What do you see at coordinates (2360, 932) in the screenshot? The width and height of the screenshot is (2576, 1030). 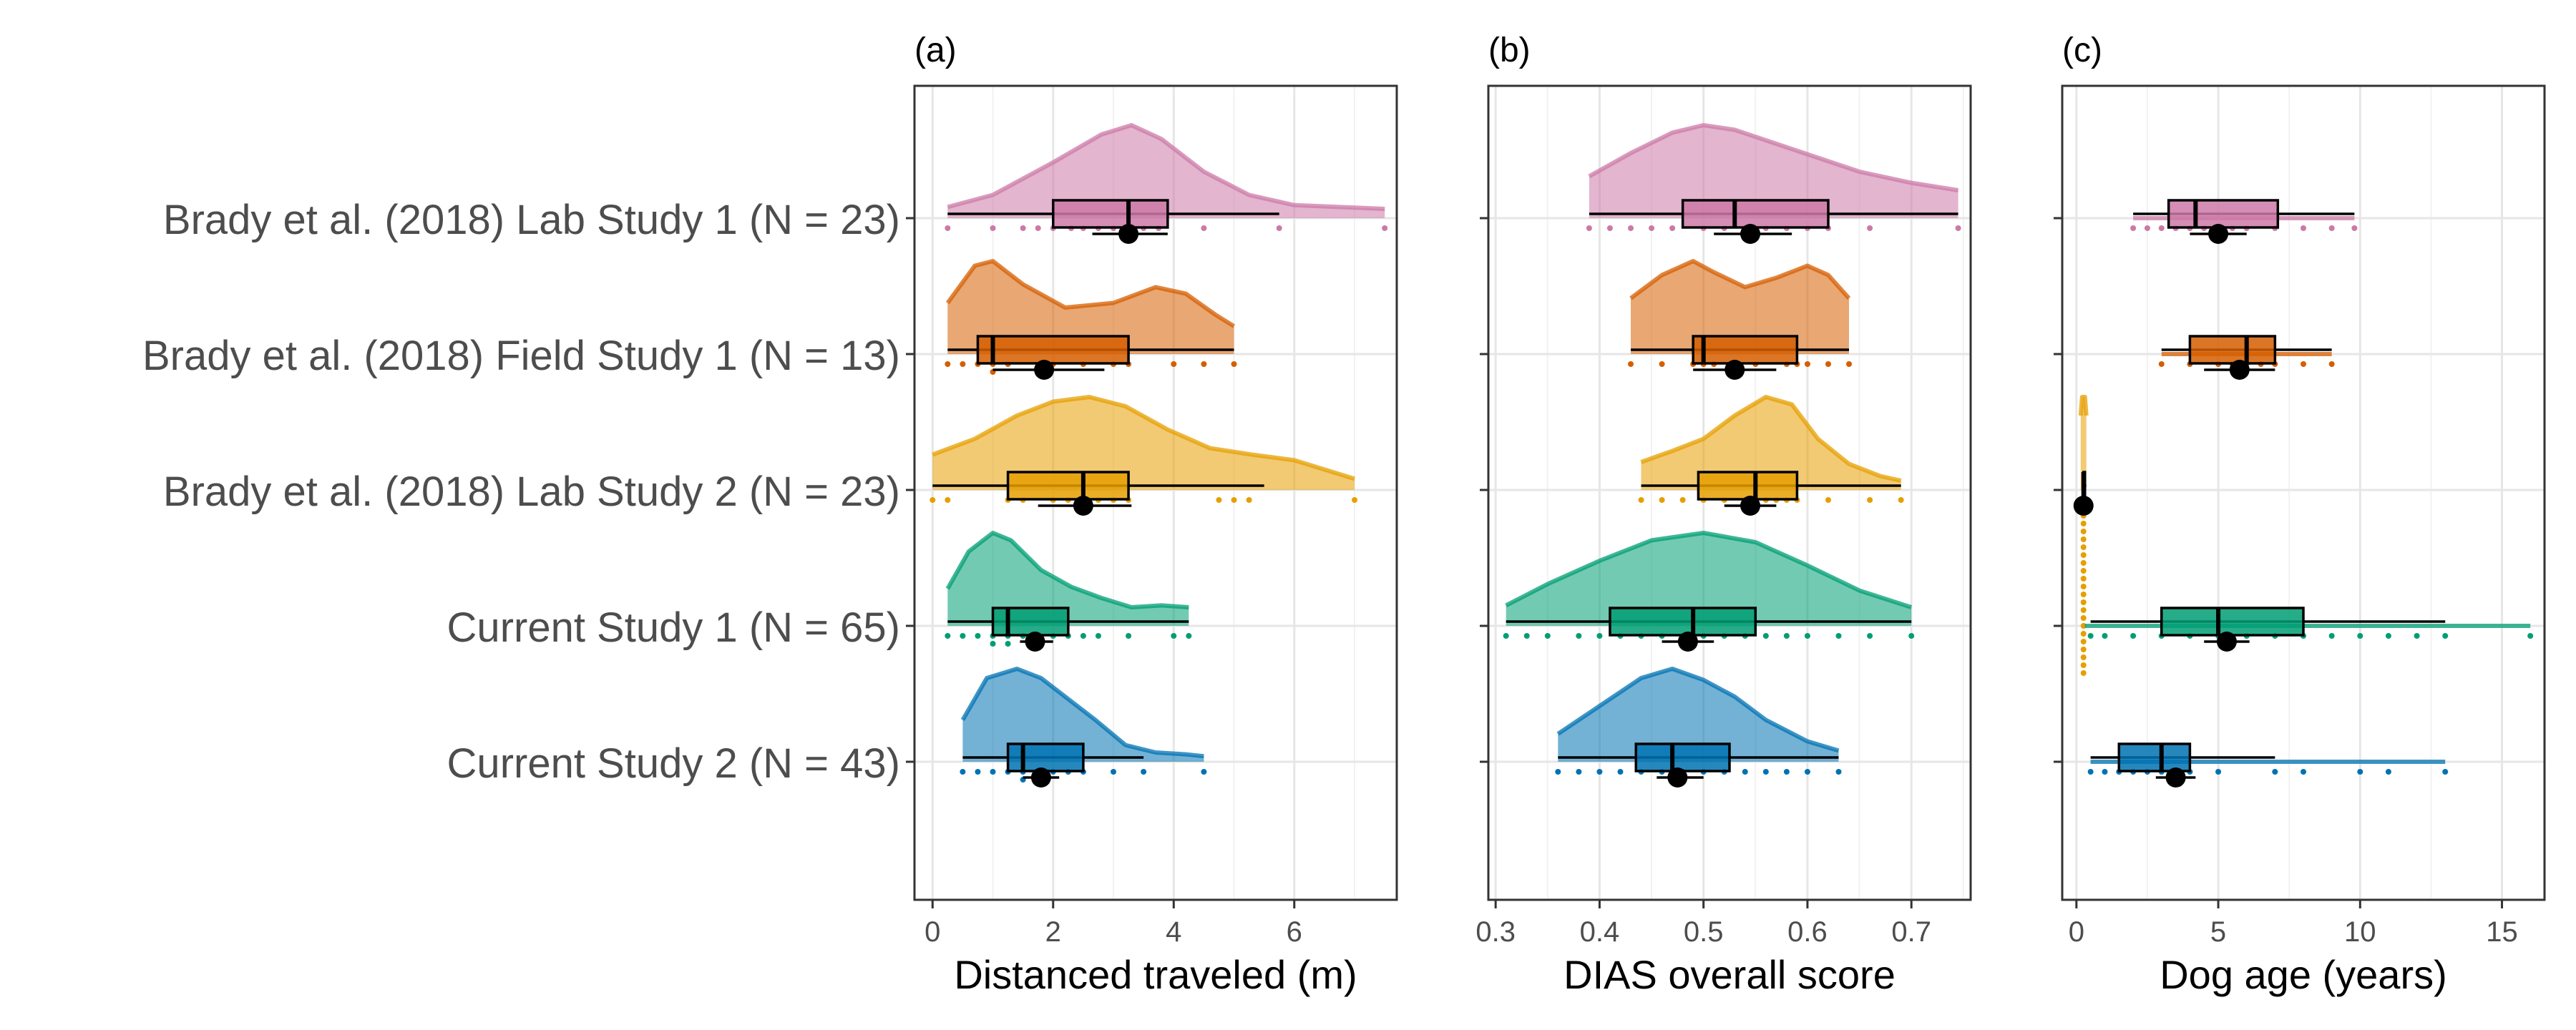 I see `x-tick-label: 10` at bounding box center [2360, 932].